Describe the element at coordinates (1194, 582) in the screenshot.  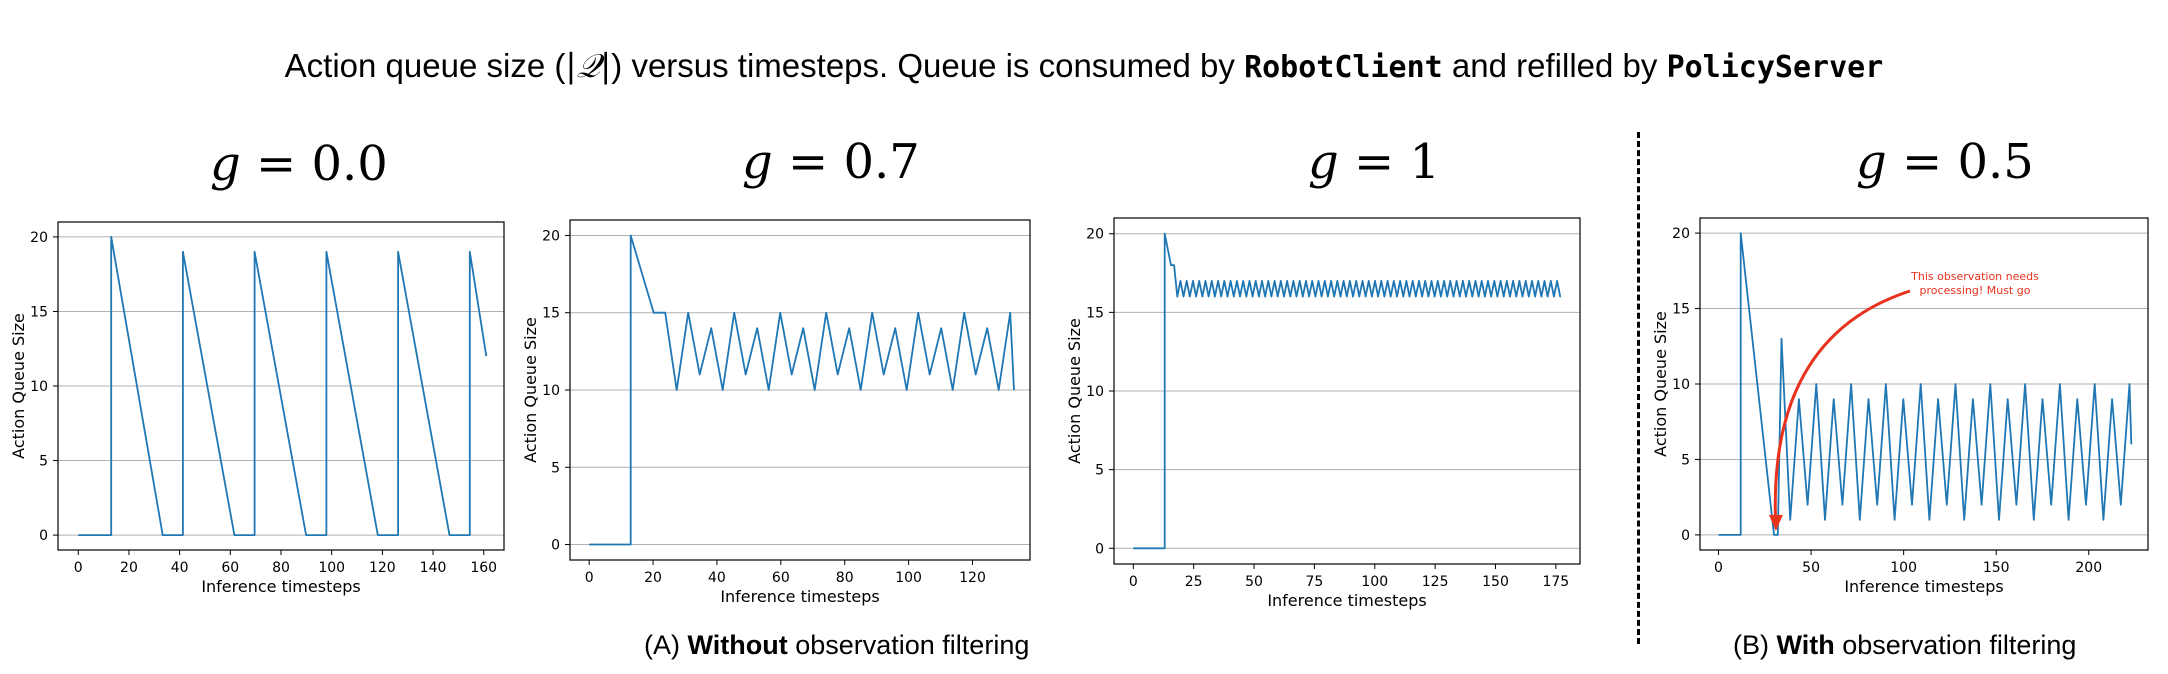
I see `x-tick-label: 25` at that location.